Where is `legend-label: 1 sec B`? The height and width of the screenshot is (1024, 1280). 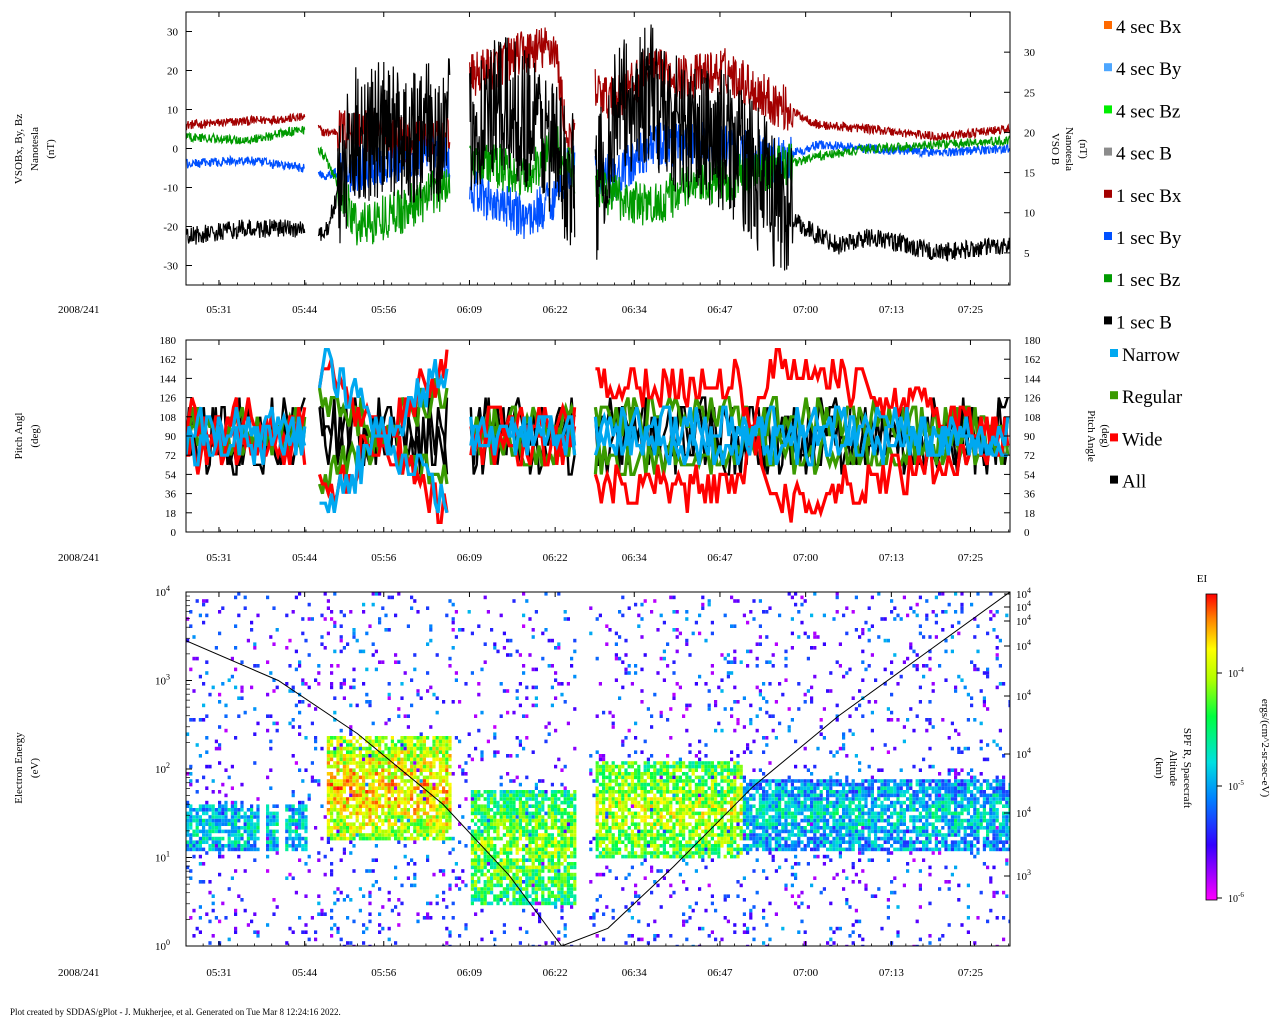 legend-label: 1 sec B is located at coordinates (1144, 322).